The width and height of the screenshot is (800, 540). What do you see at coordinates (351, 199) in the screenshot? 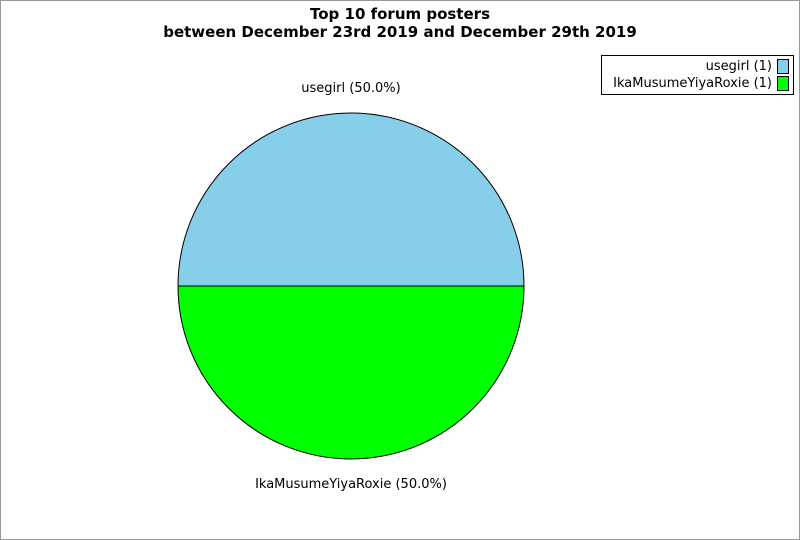
I see `pie-slice-usegirl` at bounding box center [351, 199].